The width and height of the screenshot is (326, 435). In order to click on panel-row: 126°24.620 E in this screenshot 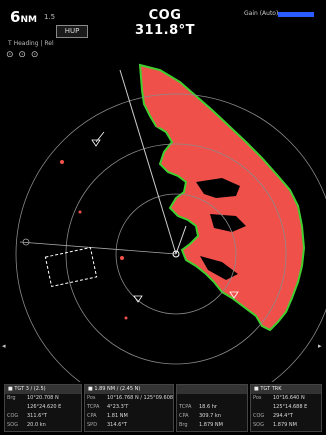, I will do `click(44, 407)`.